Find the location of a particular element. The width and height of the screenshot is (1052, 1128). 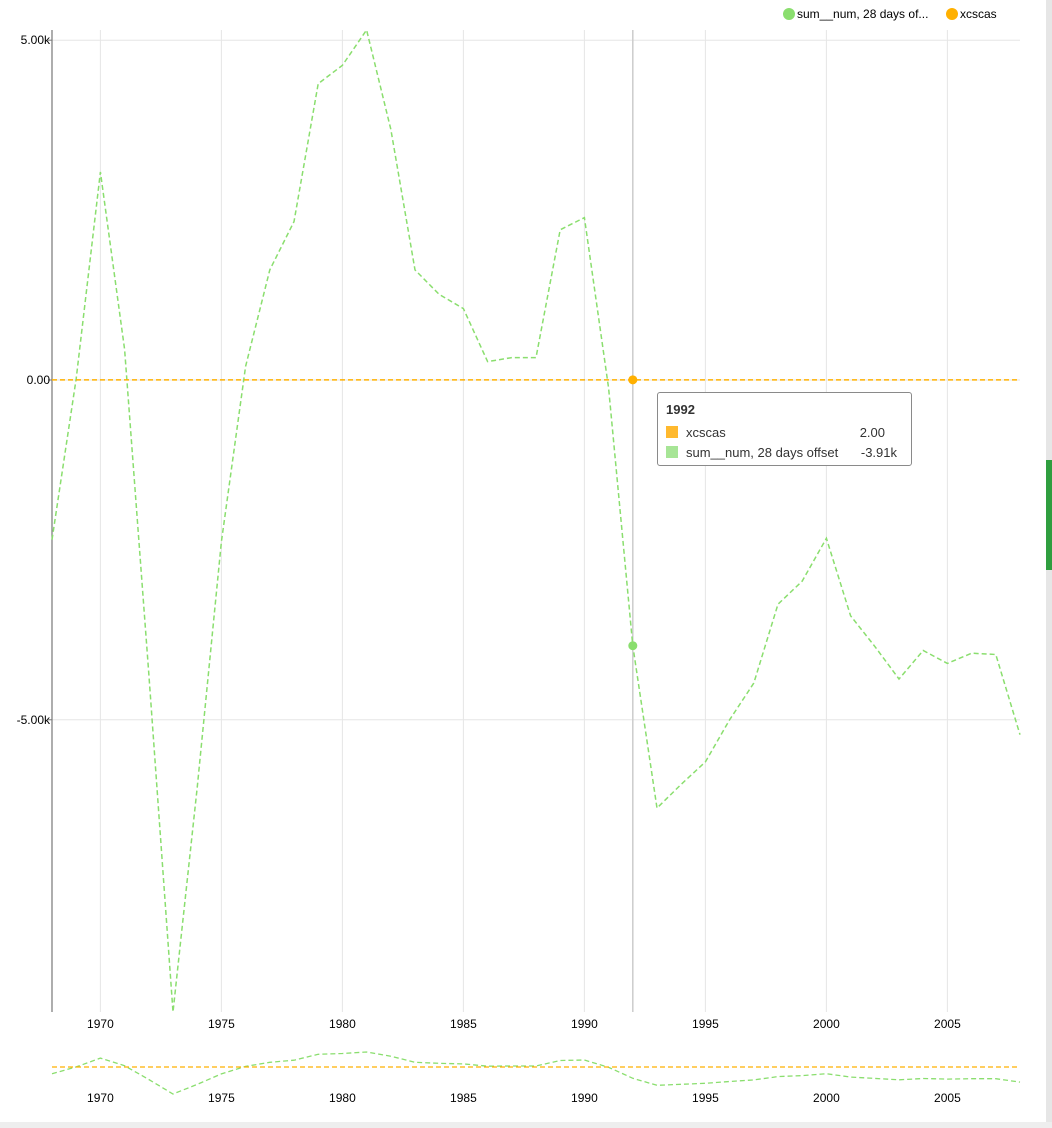

tooltip-series-value: -3.91k is located at coordinates (878, 452).